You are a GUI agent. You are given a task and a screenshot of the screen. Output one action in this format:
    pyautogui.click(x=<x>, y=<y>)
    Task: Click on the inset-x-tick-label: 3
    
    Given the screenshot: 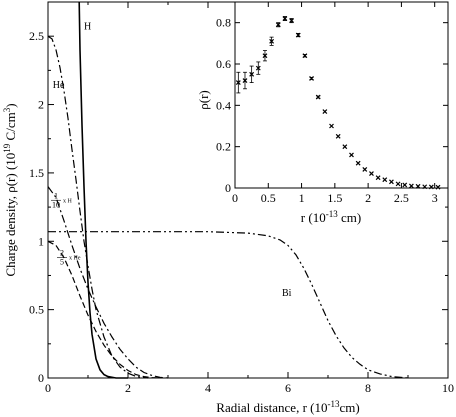 What is the action you would take?
    pyautogui.click(x=435, y=198)
    